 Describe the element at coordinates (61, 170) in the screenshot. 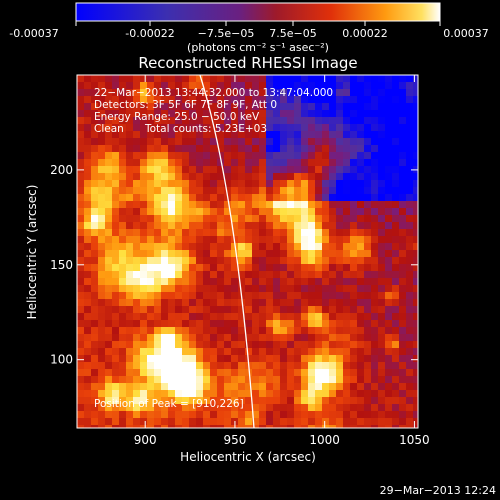

I see `y-tick-label: 200` at that location.